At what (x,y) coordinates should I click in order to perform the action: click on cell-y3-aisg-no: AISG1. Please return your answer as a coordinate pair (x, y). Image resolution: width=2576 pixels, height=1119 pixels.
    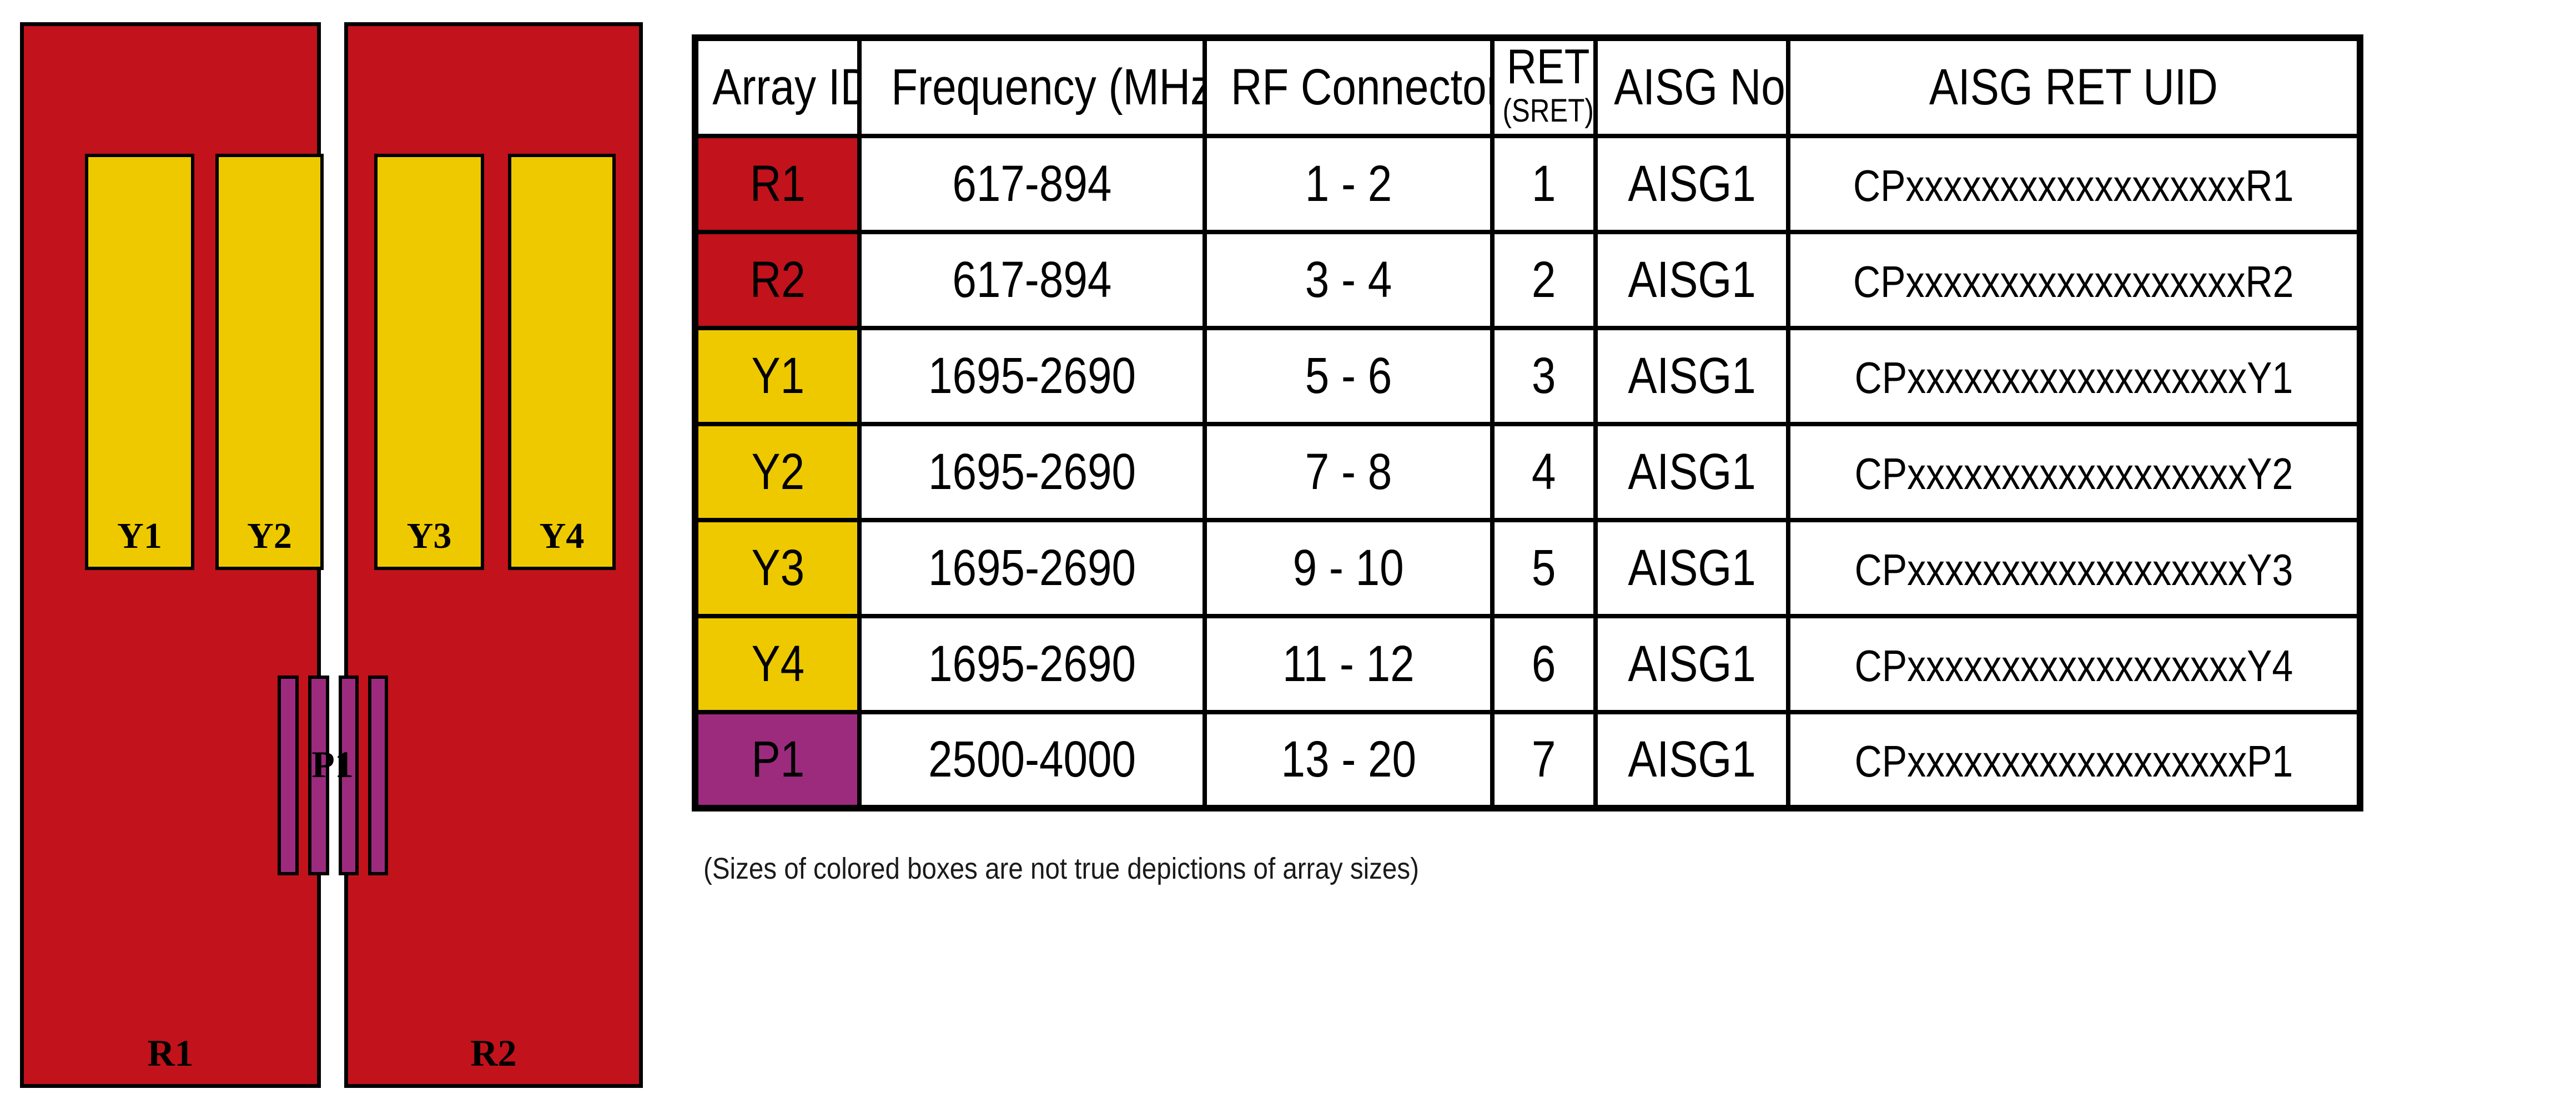
    Looking at the image, I should click on (1691, 568).